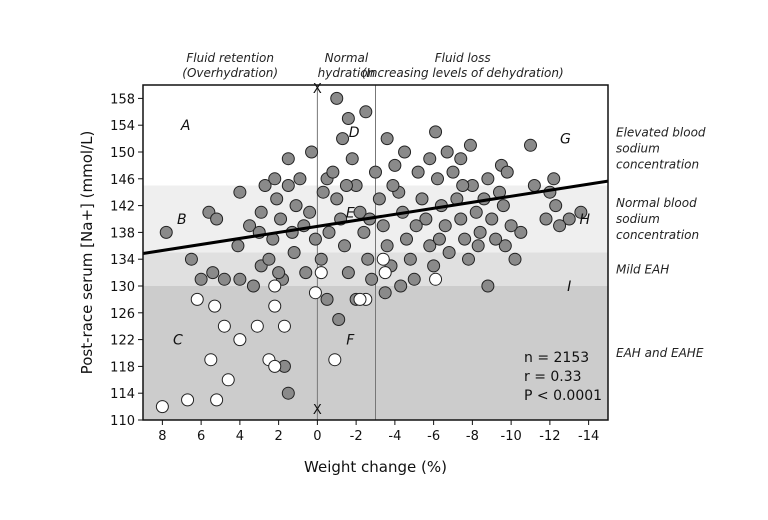 The image size is (768, 520). Describe the element at coordinates (317, 89) in the screenshot. I see `line-end-mark-0: X` at that location.